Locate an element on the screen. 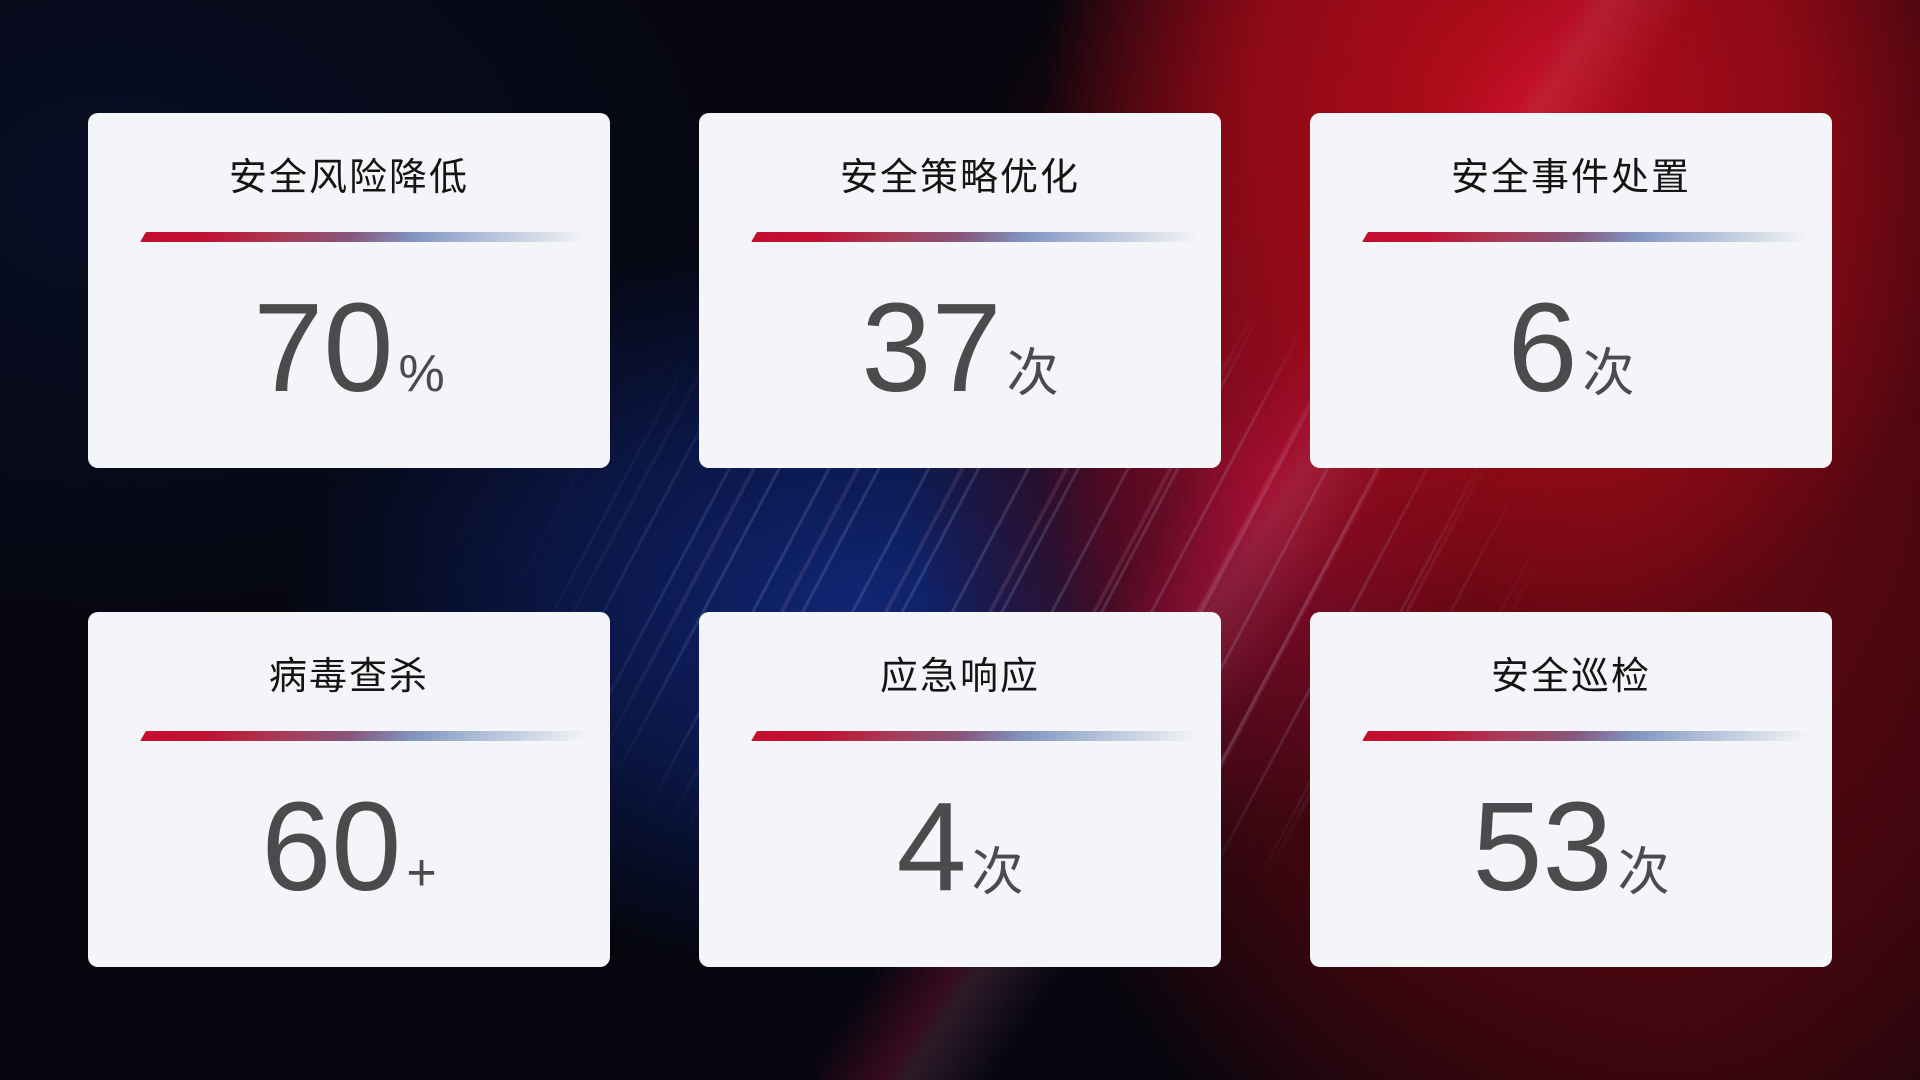 Image resolution: width=1920 pixels, height=1080 pixels. stat-value: 37 is located at coordinates (931, 347).